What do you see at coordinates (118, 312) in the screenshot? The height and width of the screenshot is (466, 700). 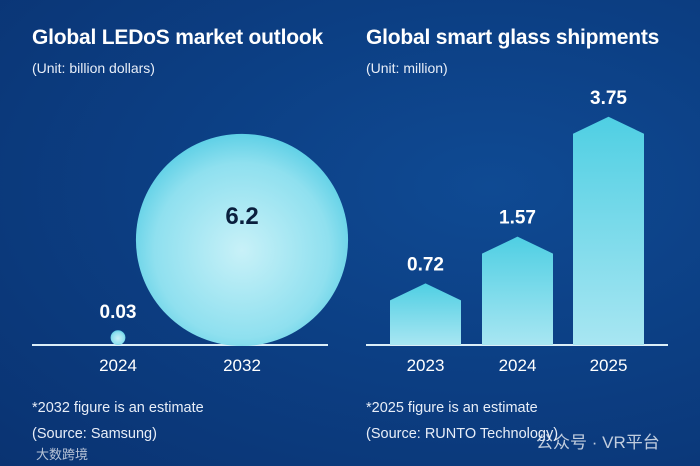 I see `bubble-value-label: 0.03` at bounding box center [118, 312].